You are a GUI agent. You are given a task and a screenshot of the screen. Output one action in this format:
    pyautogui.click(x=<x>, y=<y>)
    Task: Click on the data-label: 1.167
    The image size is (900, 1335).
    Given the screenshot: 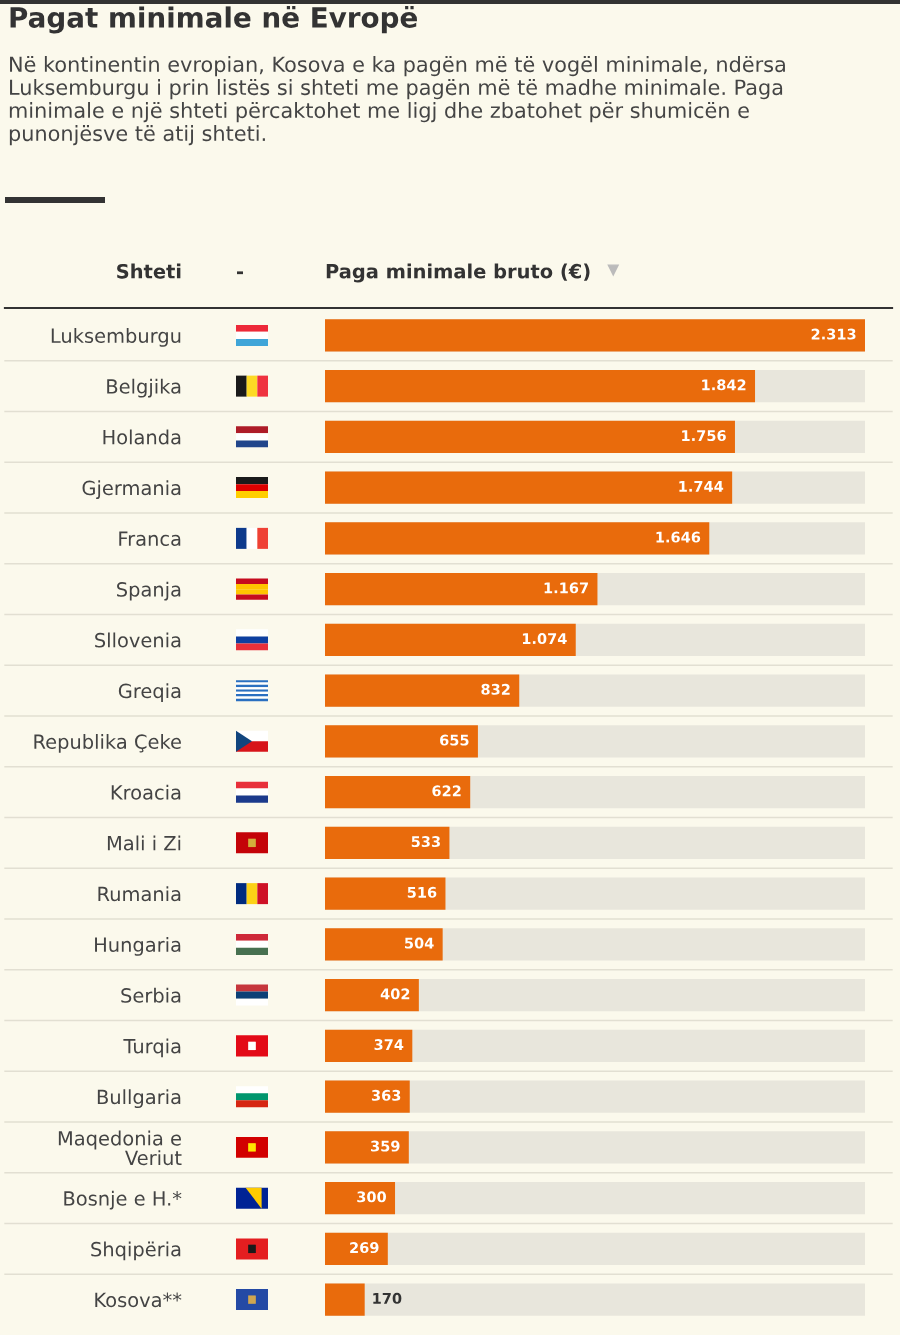 What is the action you would take?
    pyautogui.click(x=566, y=588)
    